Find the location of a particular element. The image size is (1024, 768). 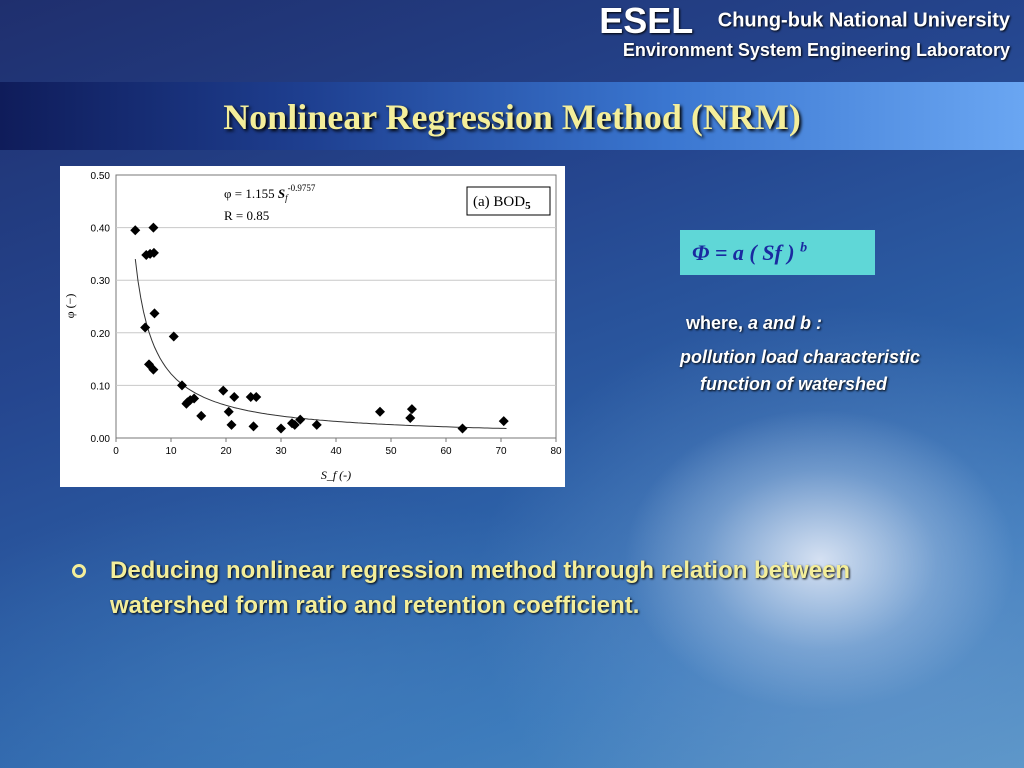

y-tick-label: 0.10 is located at coordinates (101, 386).